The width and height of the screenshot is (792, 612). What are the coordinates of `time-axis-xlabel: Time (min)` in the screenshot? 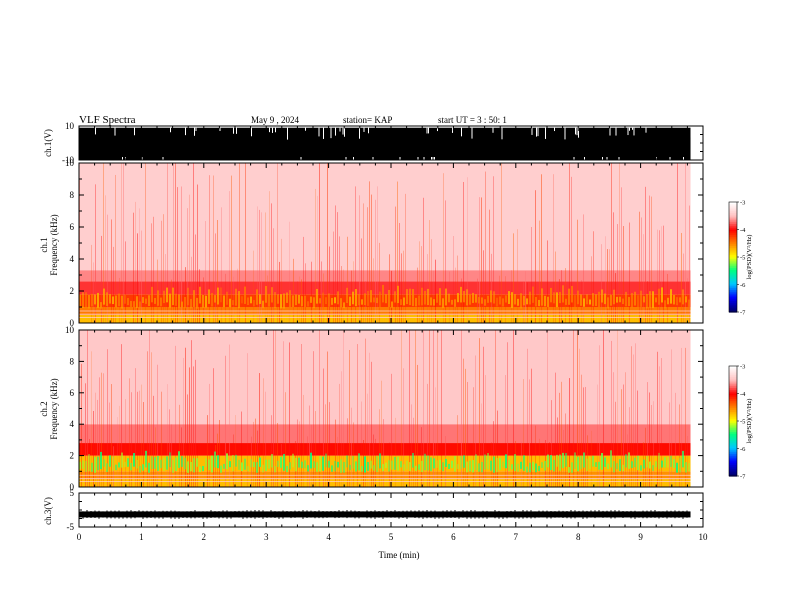 It's located at (399, 555).